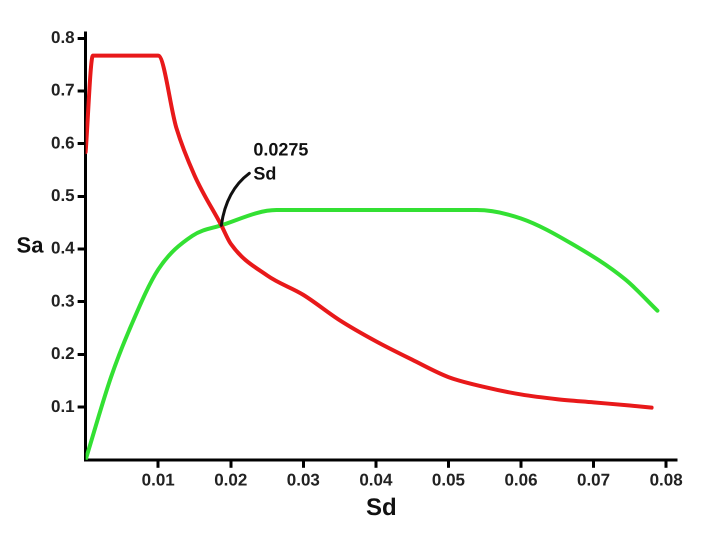  Describe the element at coordinates (593, 480) in the screenshot. I see `x-tick-label: 0.07` at that location.